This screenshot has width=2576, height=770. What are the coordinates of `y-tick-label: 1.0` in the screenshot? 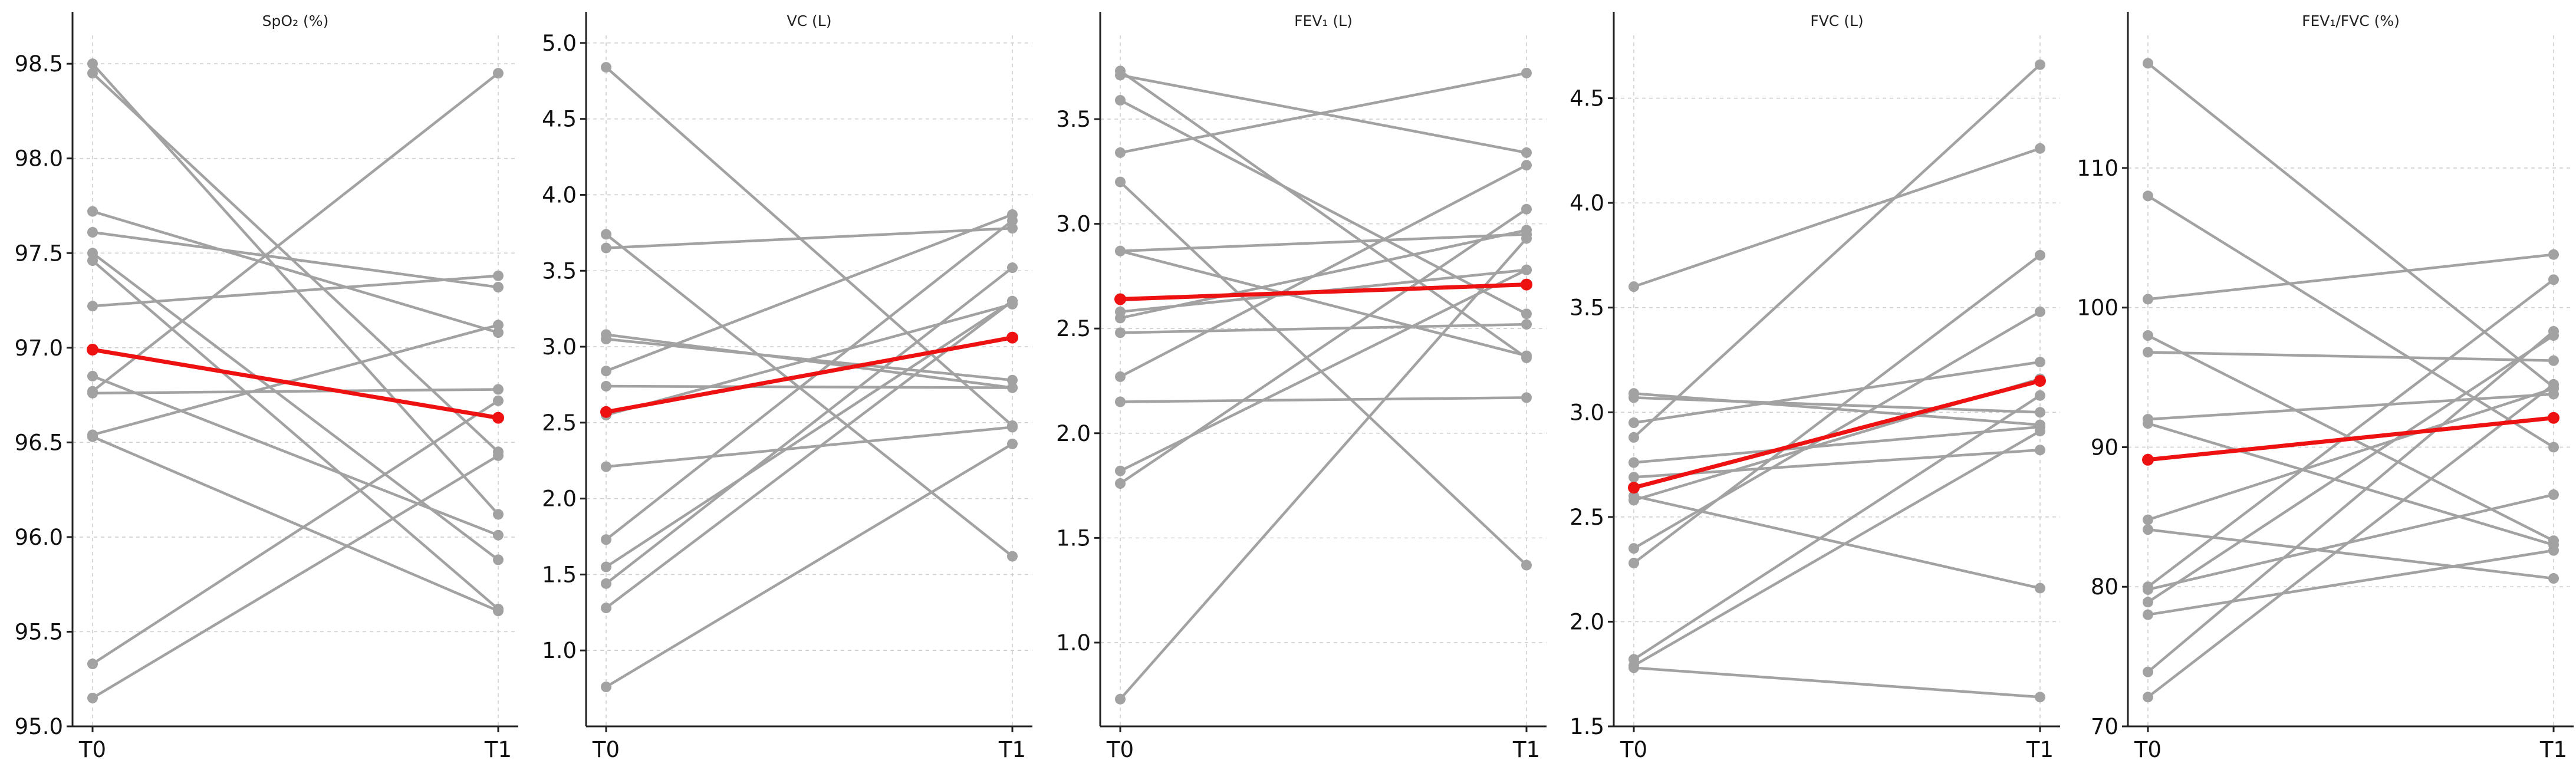 It's located at (1073, 643).